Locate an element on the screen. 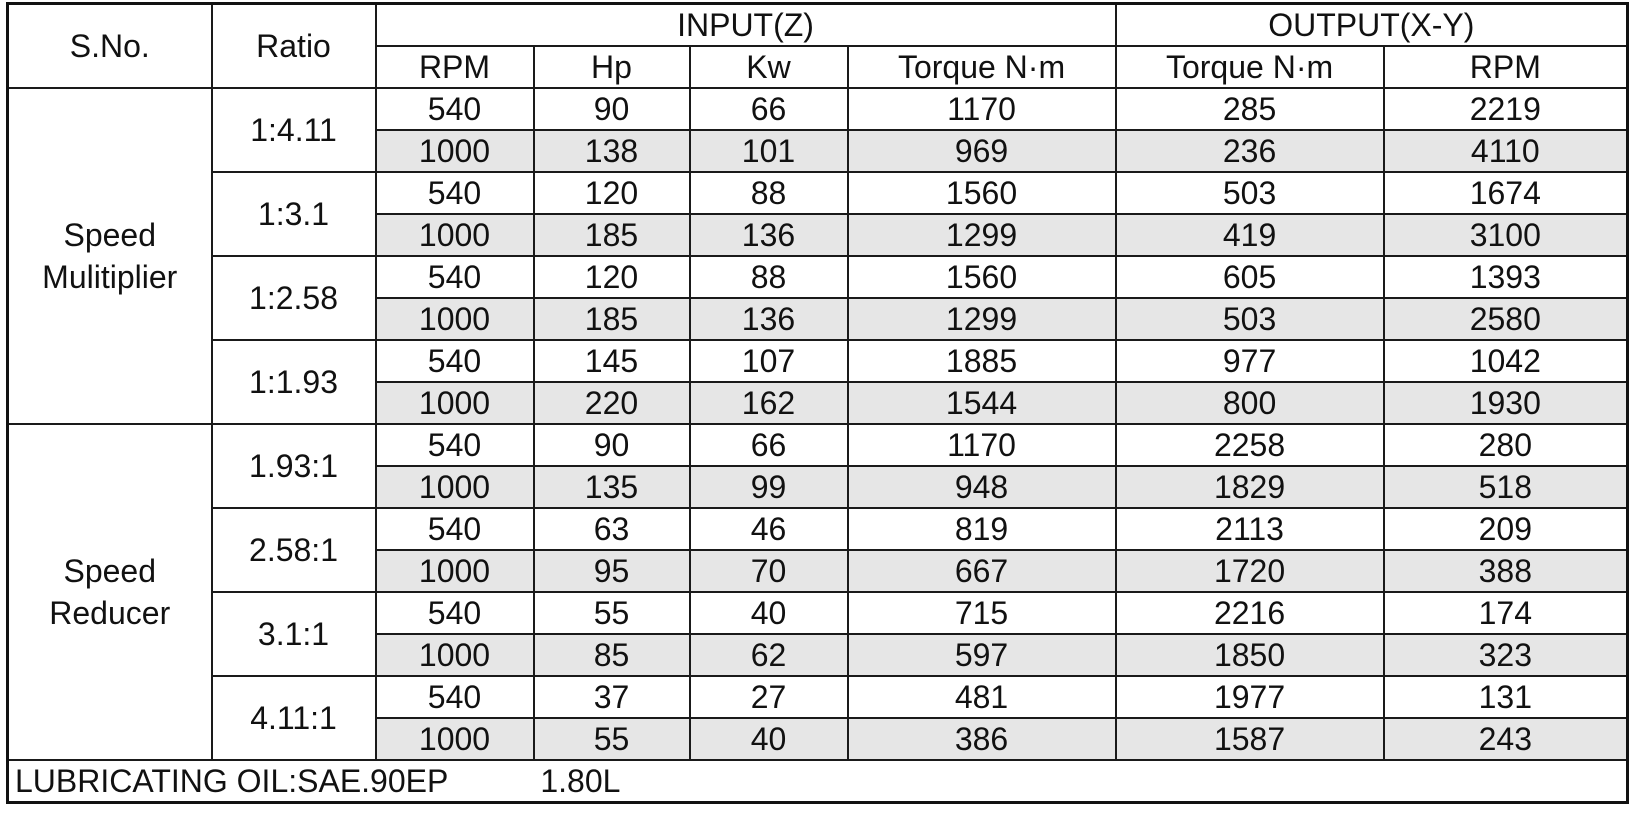 The height and width of the screenshot is (818, 1634). ratio-cell: 2.58:1 is located at coordinates (293, 550).